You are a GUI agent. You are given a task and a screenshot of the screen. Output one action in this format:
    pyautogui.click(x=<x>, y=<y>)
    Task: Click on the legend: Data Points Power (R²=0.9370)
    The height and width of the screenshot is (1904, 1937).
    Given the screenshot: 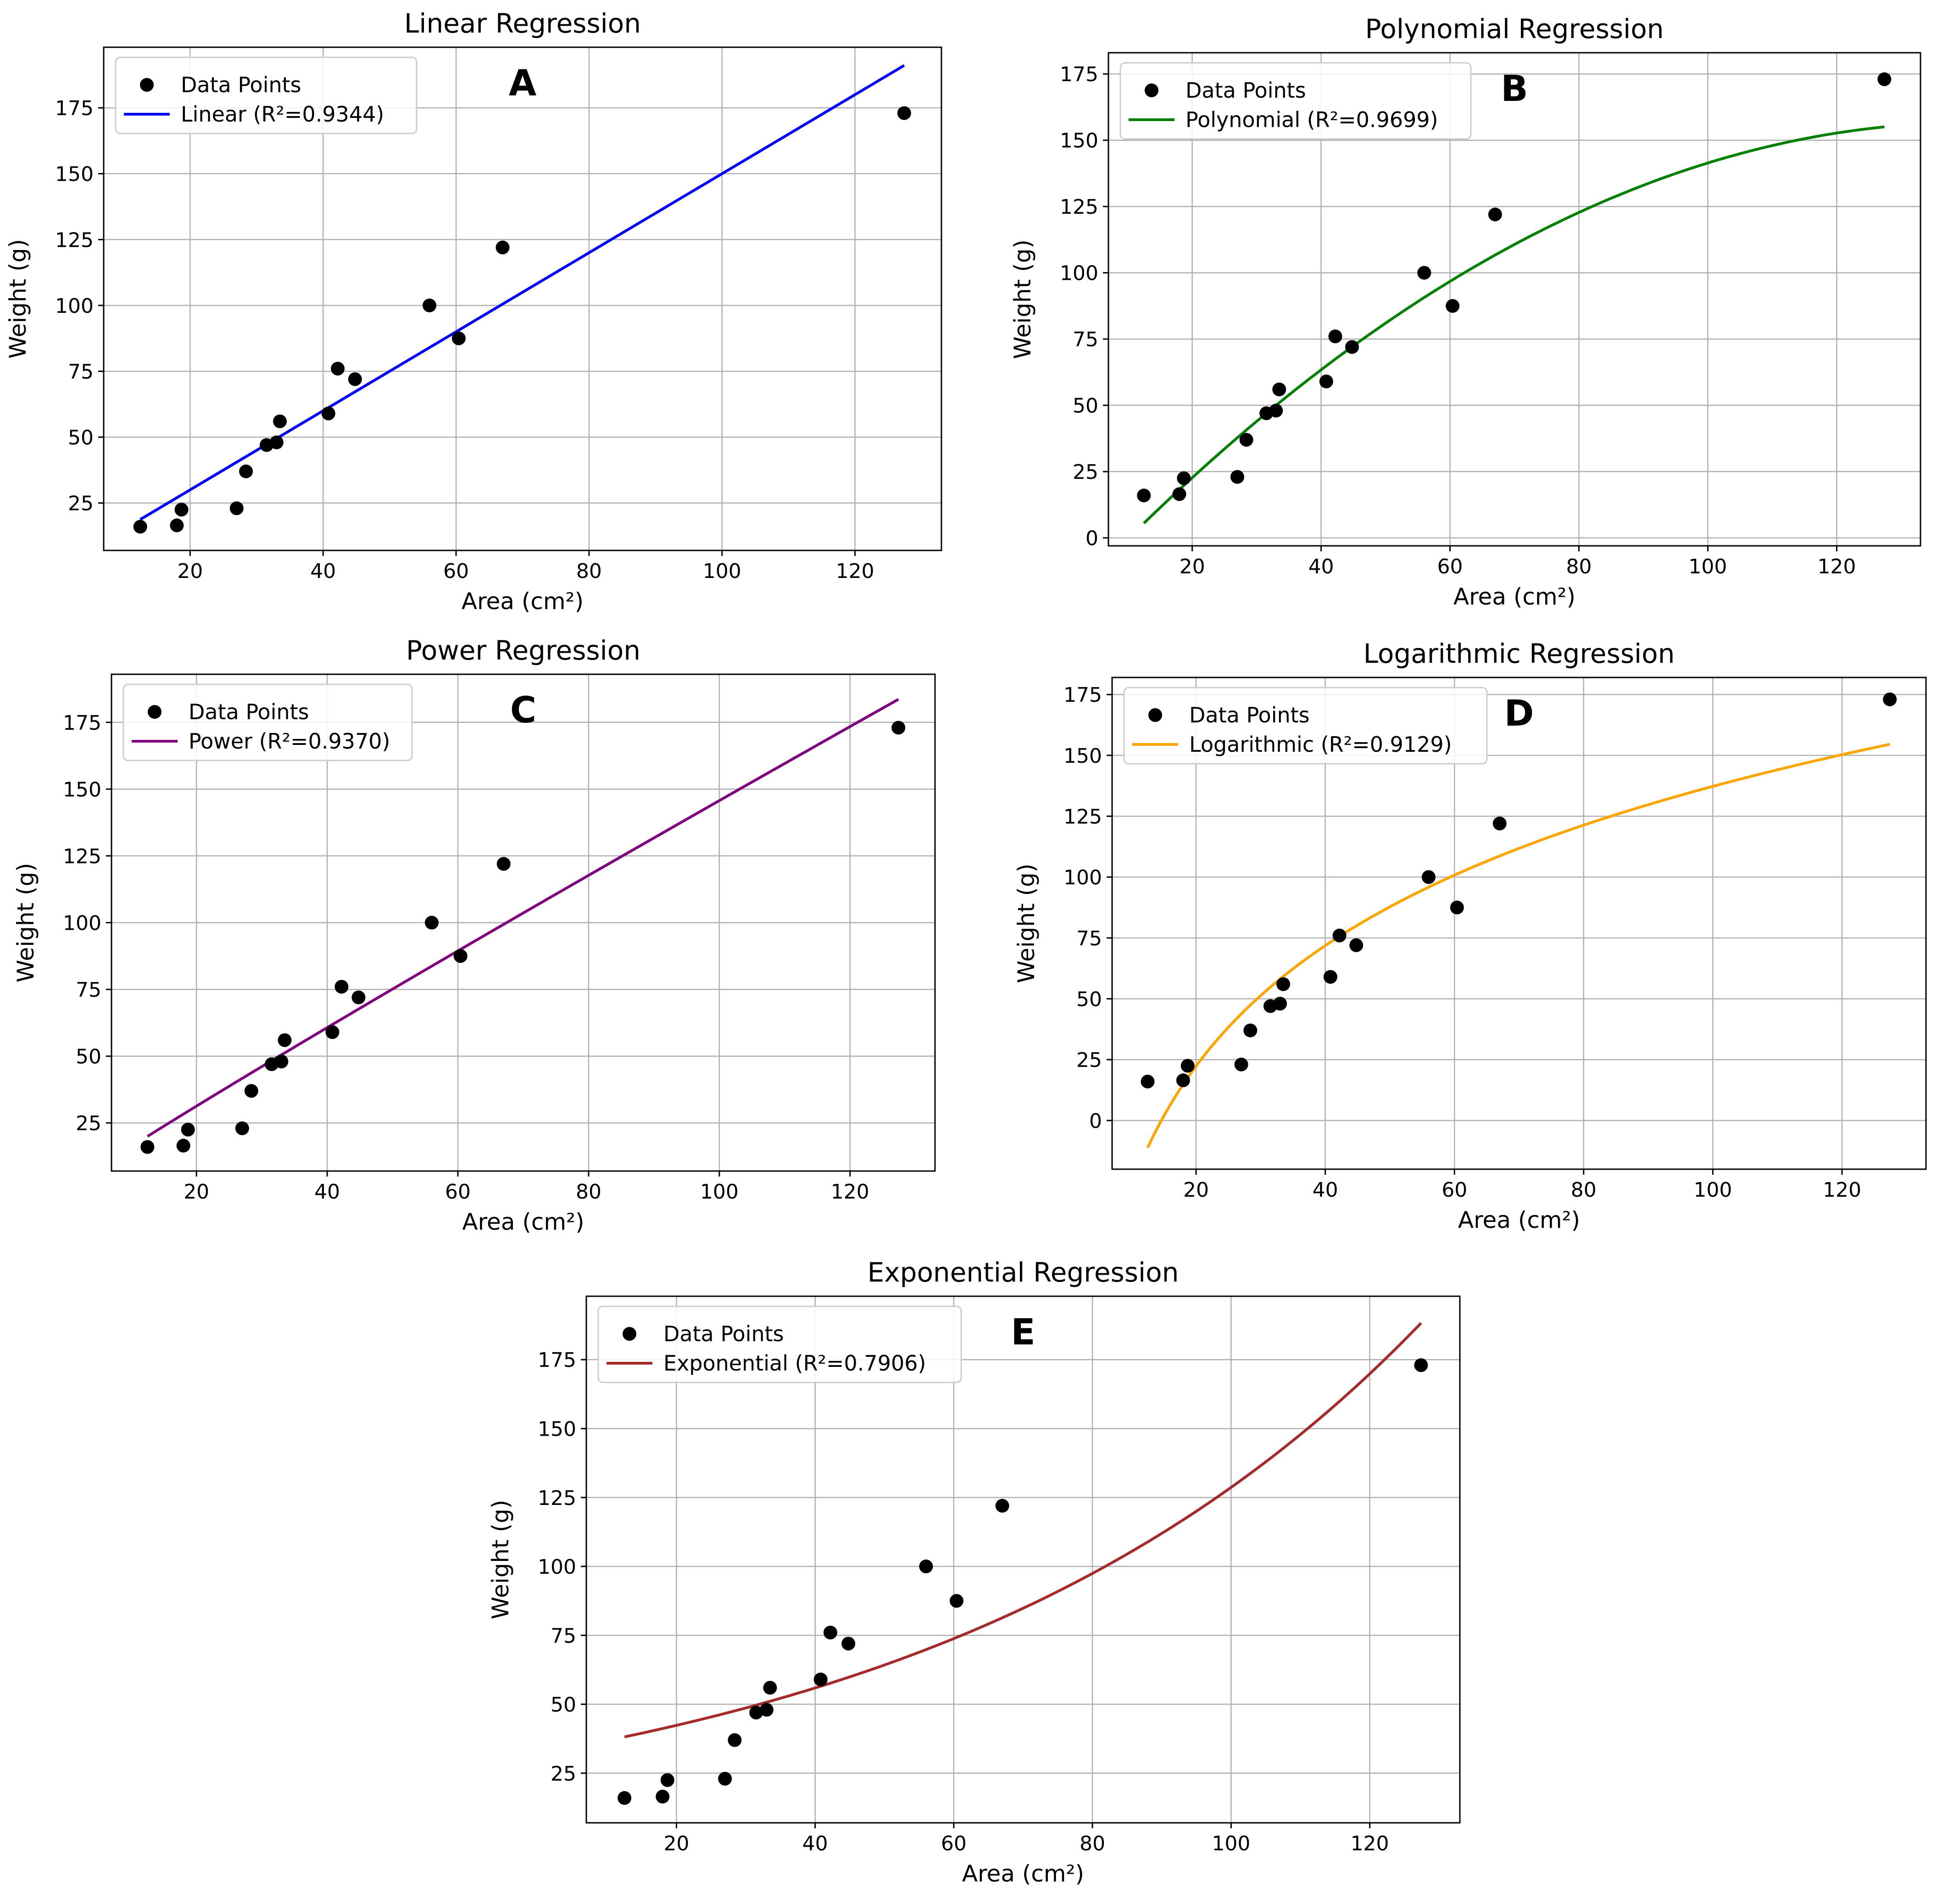 What is the action you would take?
    pyautogui.click(x=267, y=722)
    